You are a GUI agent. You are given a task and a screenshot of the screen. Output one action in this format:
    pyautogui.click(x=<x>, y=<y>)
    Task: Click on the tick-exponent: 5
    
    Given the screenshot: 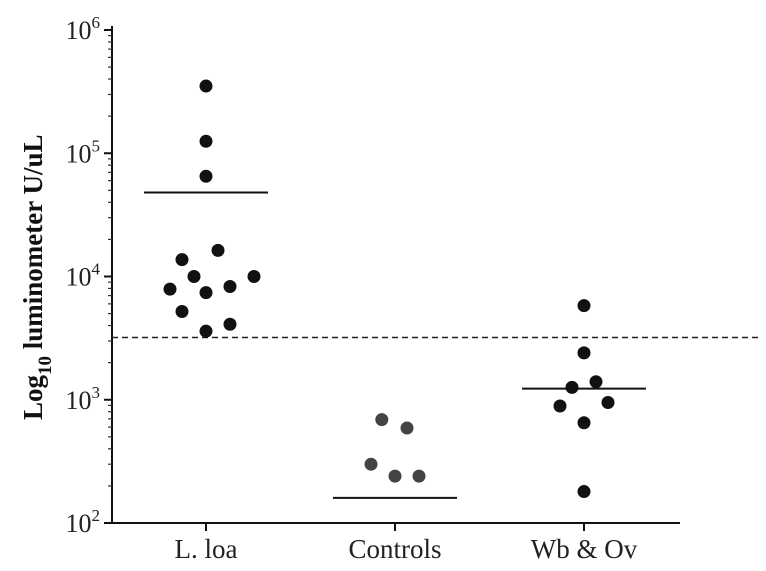 What is the action you would take?
    pyautogui.click(x=96, y=145)
    